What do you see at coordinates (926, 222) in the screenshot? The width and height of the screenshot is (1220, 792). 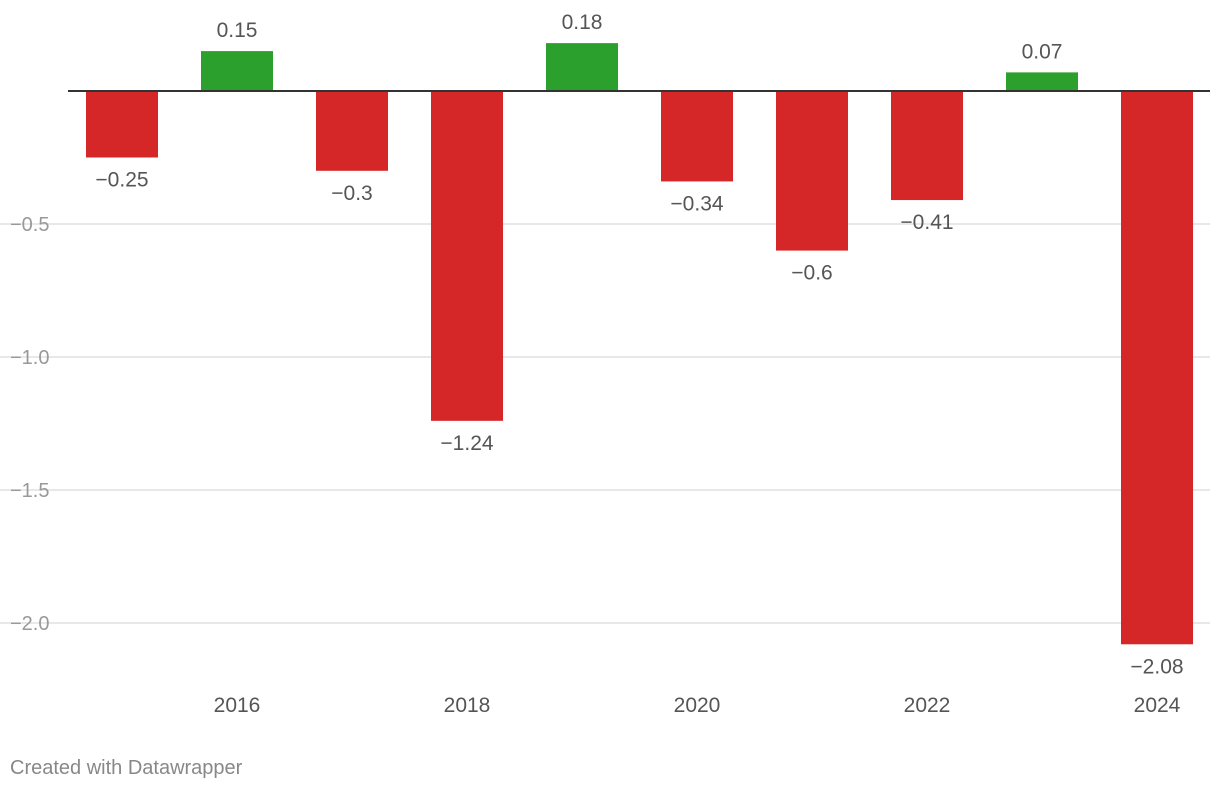 I see `data-label-2022: −0.41` at bounding box center [926, 222].